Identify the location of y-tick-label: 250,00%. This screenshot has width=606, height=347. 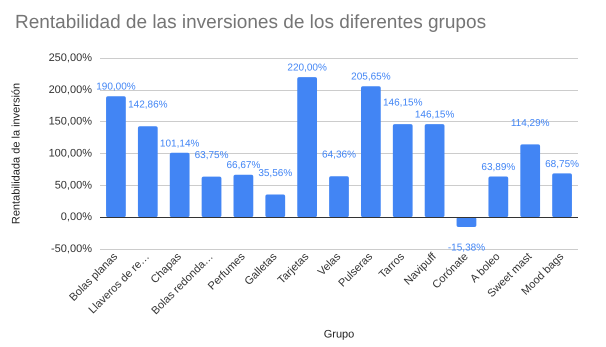
(70, 58).